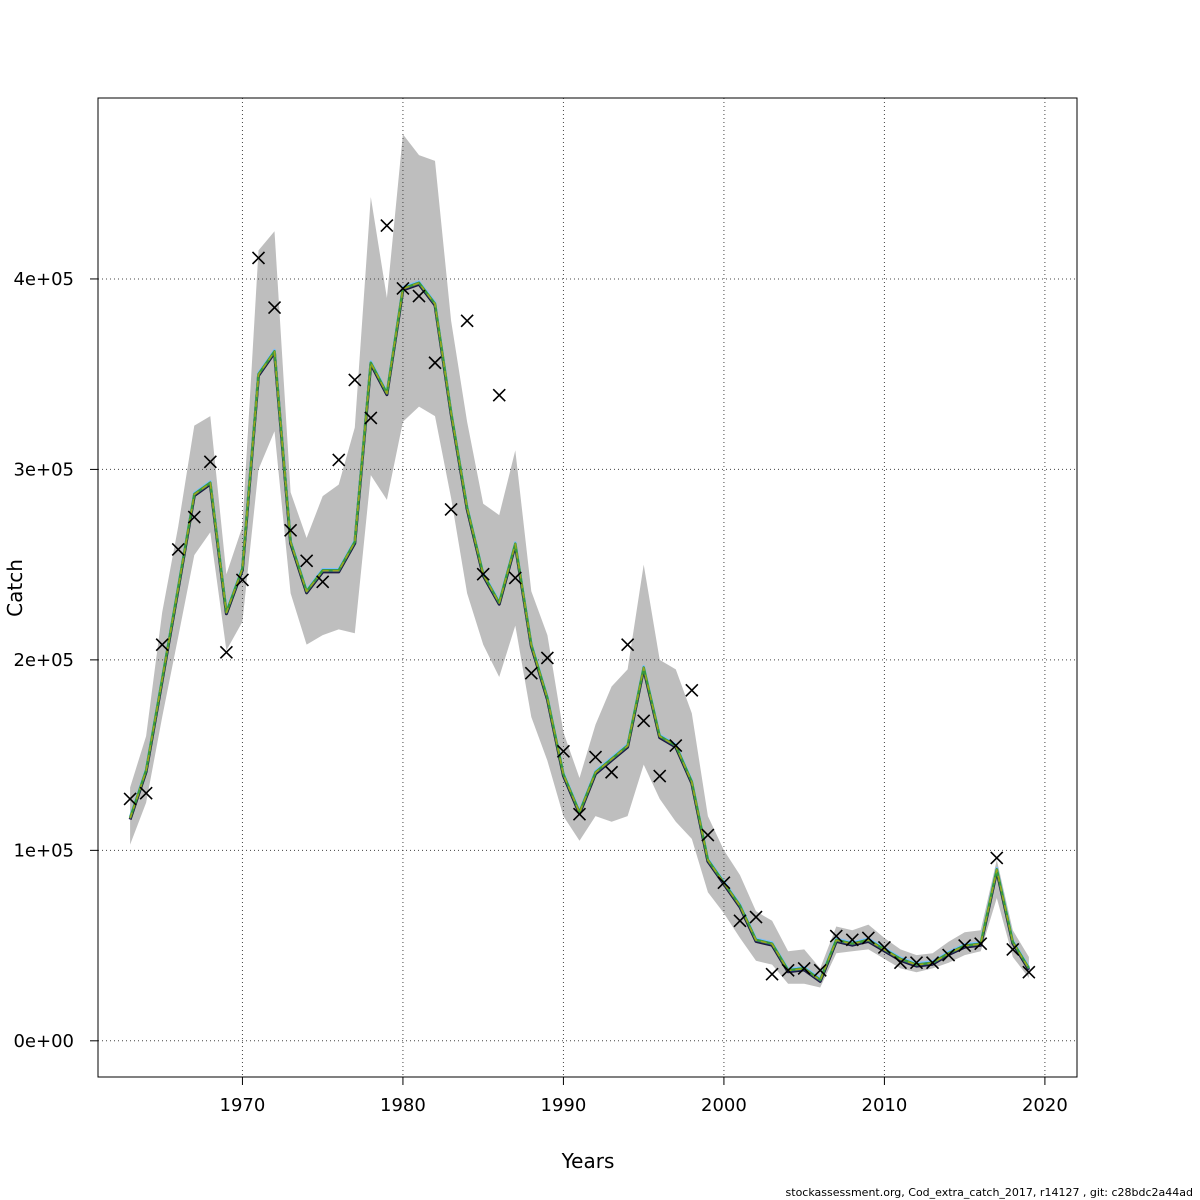  I want to click on x-tick-label: 1980, so click(403, 1105).